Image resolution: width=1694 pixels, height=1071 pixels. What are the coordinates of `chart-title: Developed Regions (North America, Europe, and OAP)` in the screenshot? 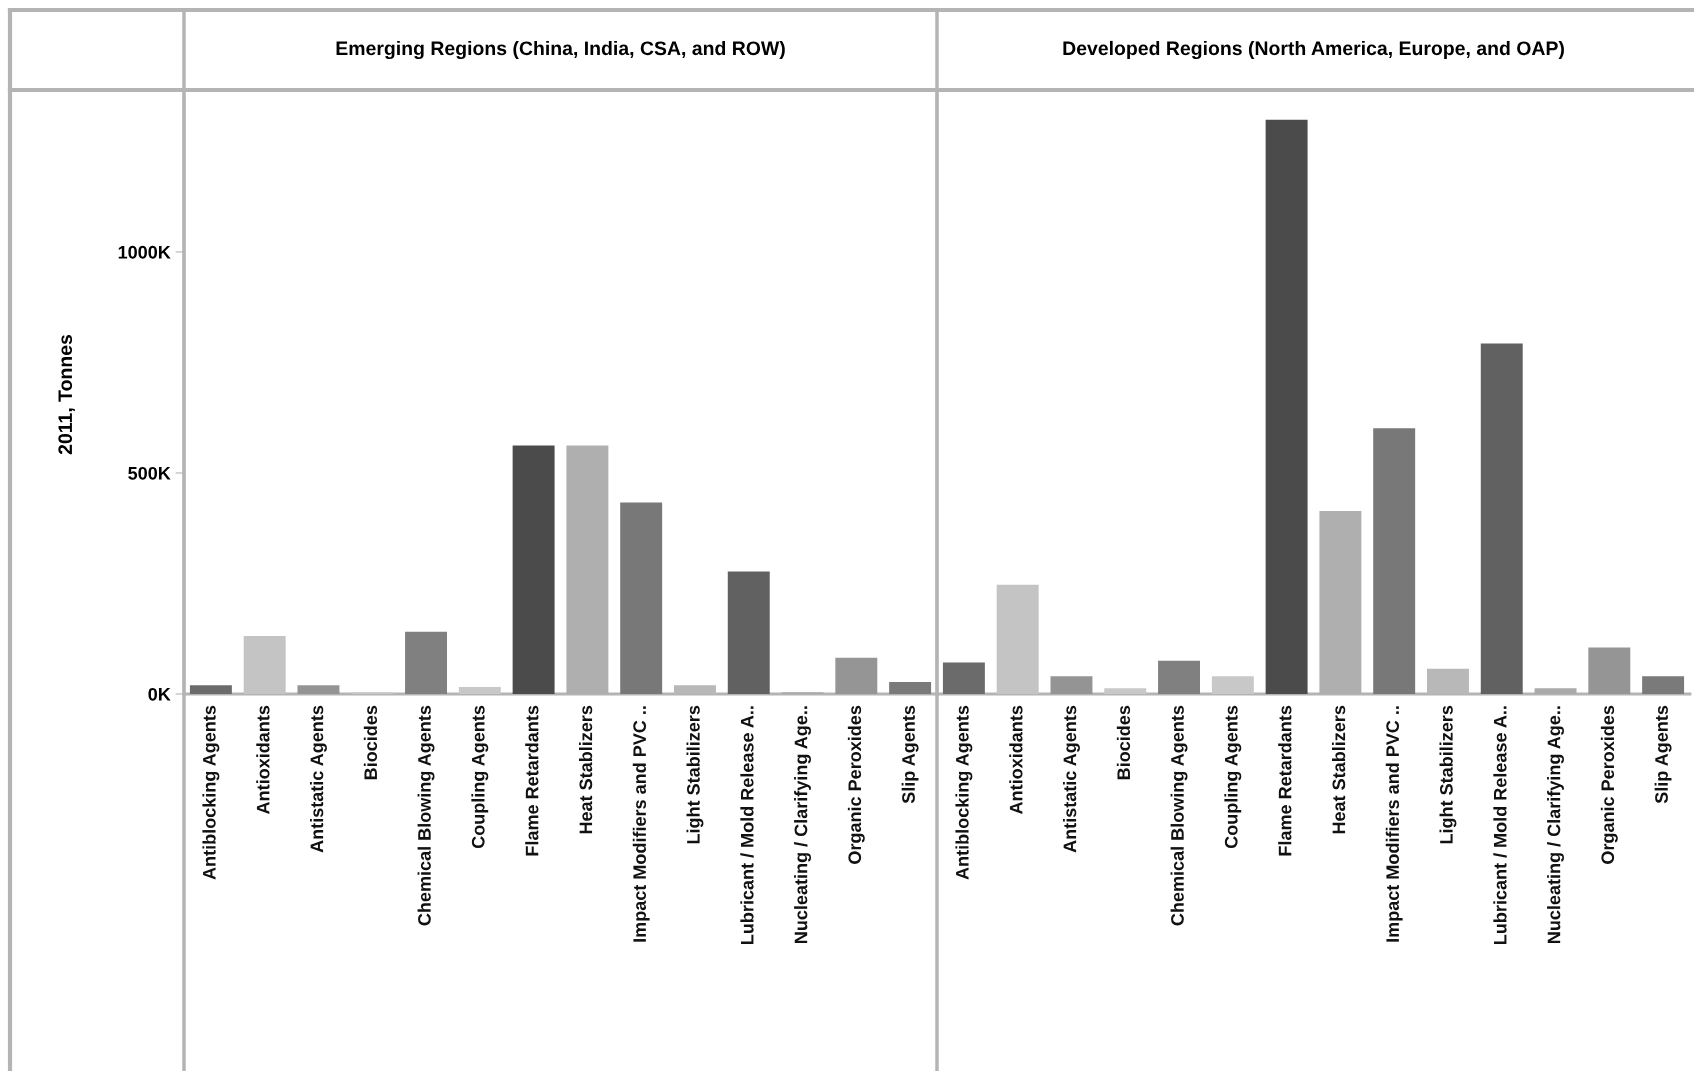 It's located at (1313, 50).